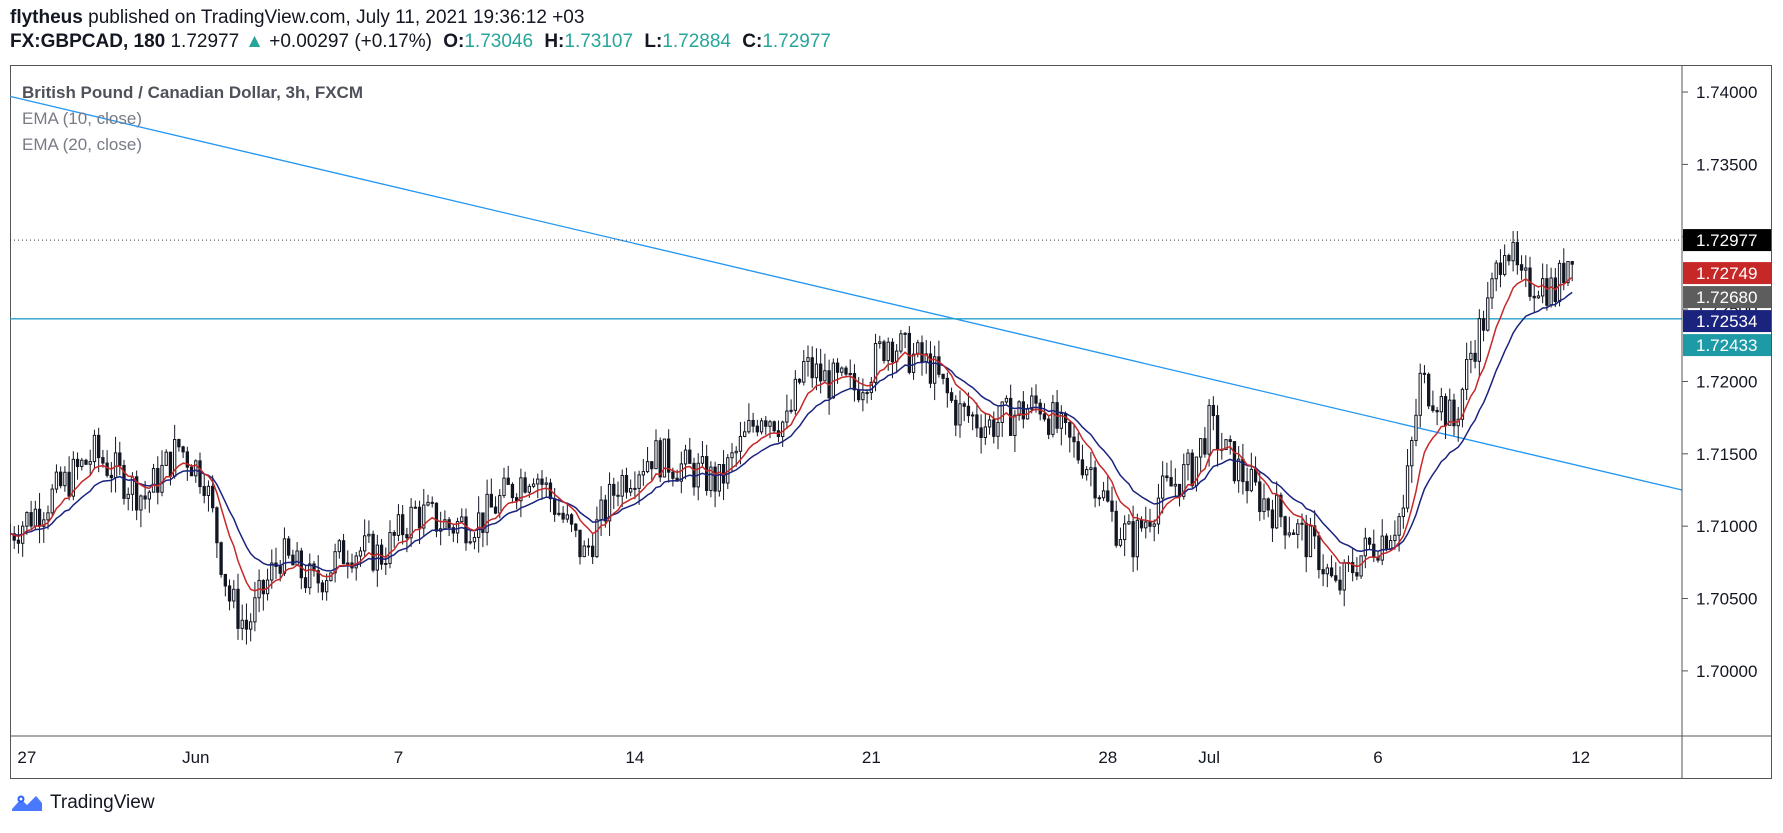 The width and height of the screenshot is (1783, 833). Describe the element at coordinates (1580, 757) in the screenshot. I see `x-tick-label: 12` at that location.